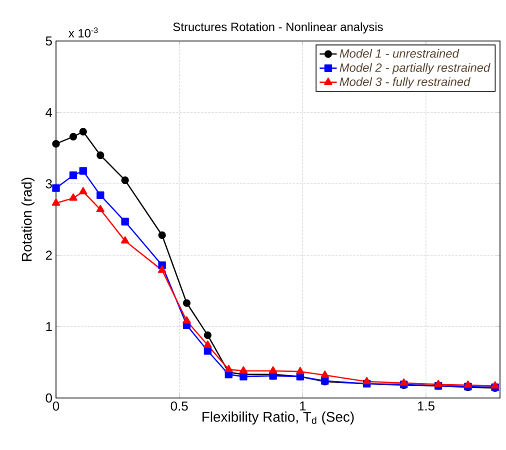 The width and height of the screenshot is (506, 450). What do you see at coordinates (426, 406) in the screenshot?
I see `x-tick-label: 1.5` at bounding box center [426, 406].